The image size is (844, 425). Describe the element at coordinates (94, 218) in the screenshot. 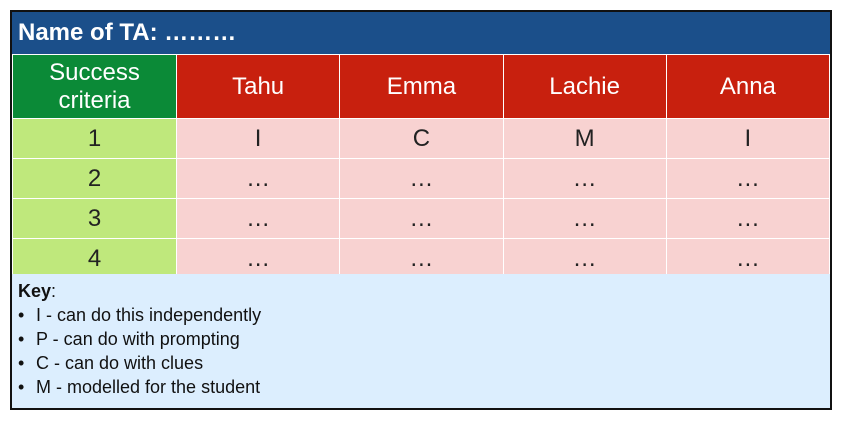

I see `criterion-number: 3` at that location.